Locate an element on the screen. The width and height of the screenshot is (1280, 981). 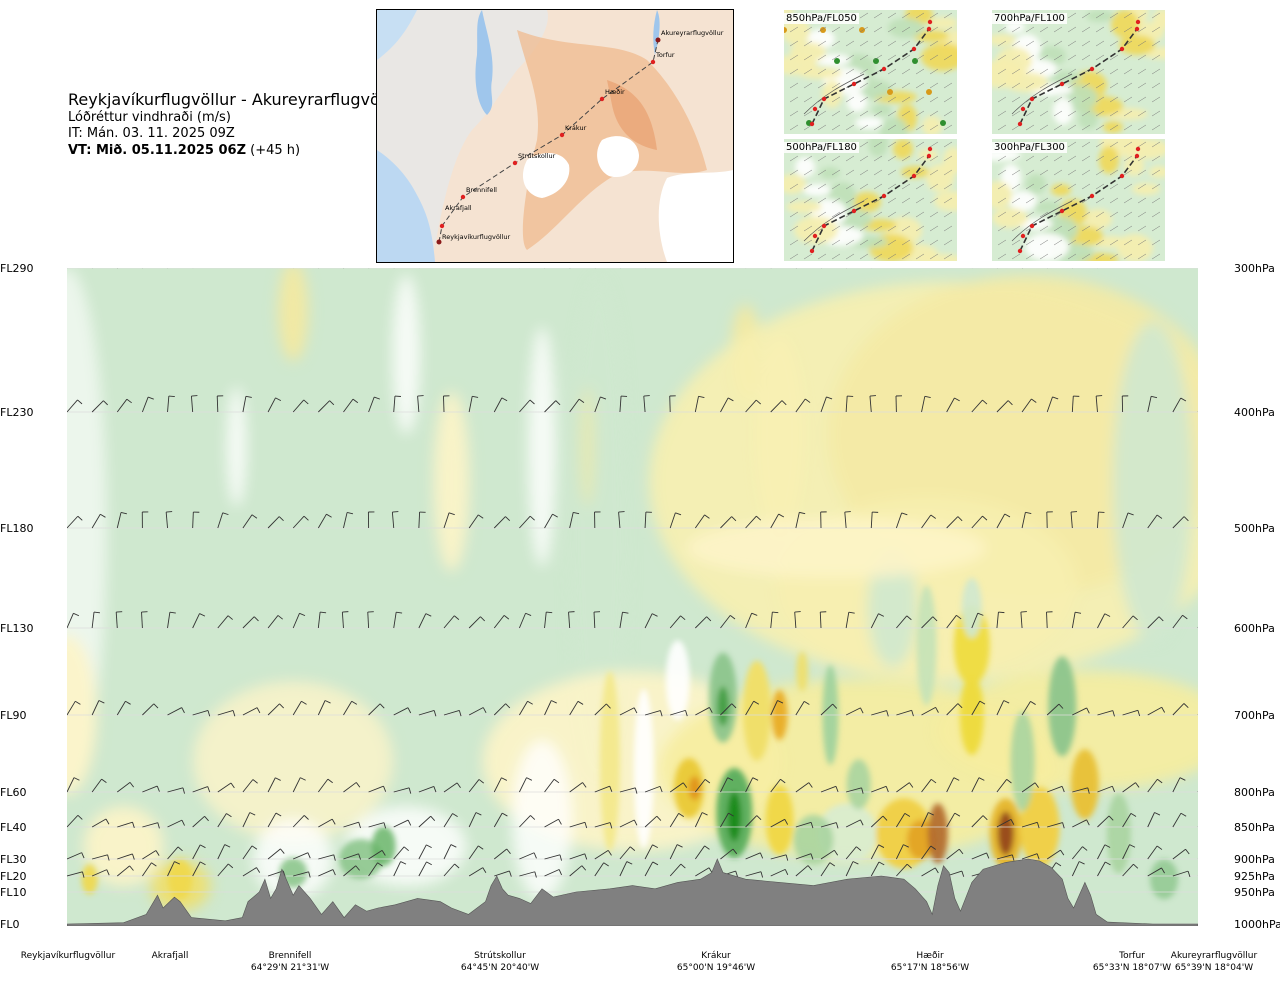
fl-tick-label: FL90 is located at coordinates (13, 715).